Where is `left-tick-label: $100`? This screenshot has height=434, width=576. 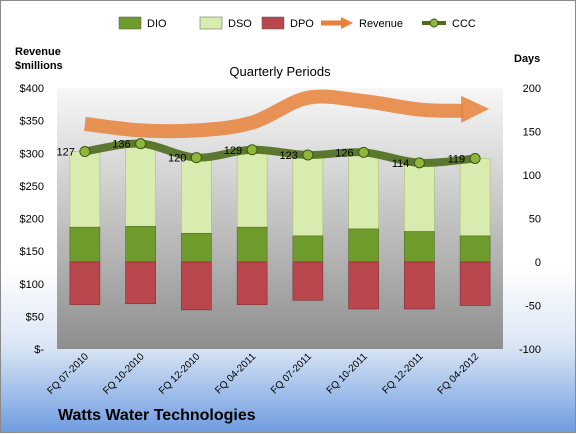
left-tick-label: $100 is located at coordinates (32, 285).